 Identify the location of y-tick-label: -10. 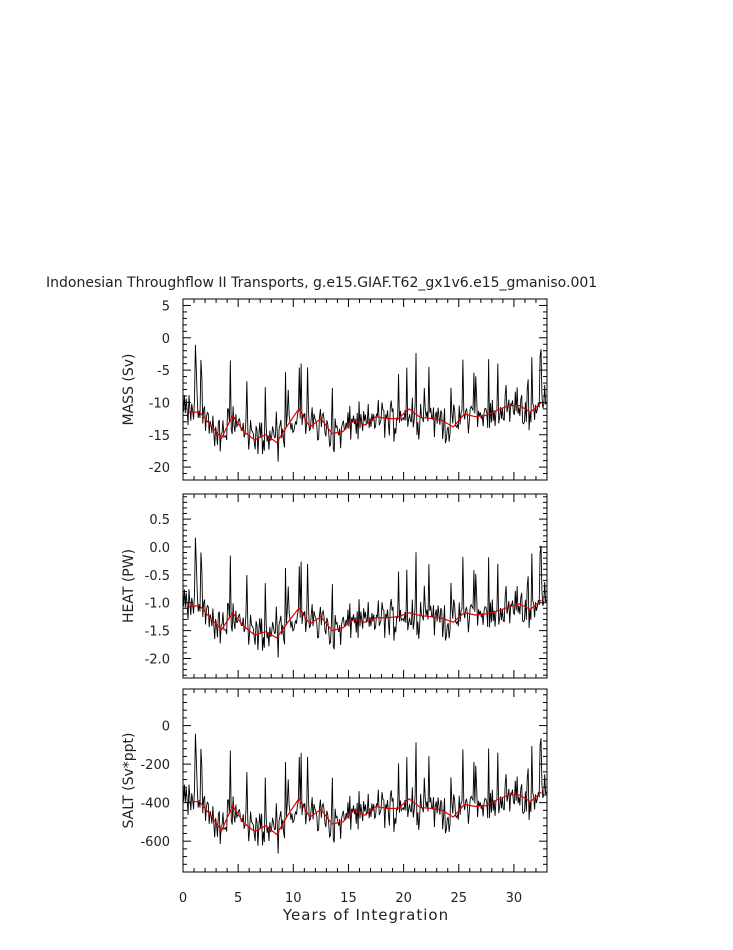
(159, 403).